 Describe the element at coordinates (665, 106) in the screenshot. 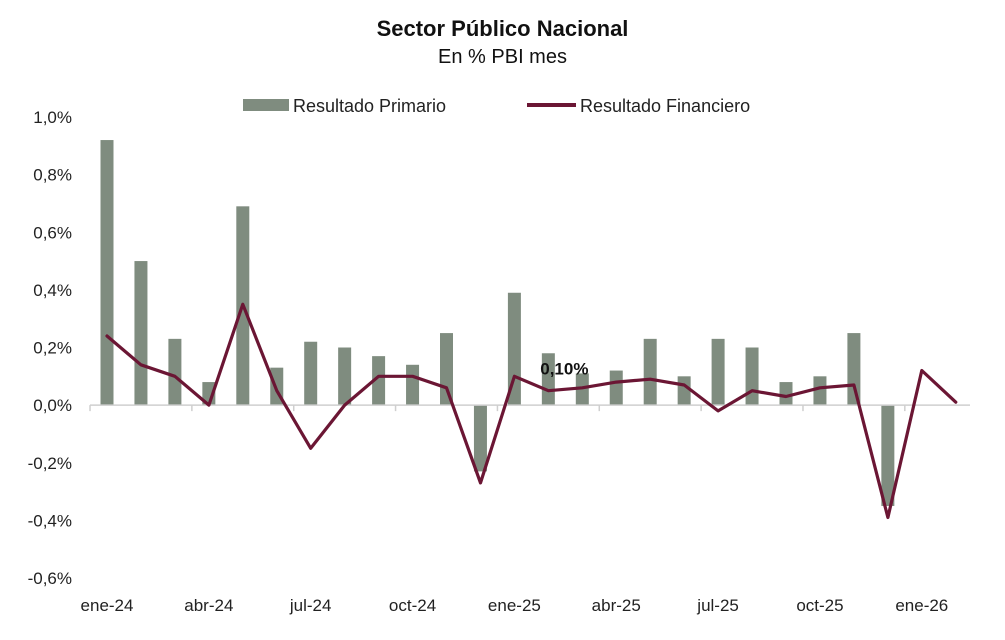

I see `legend-label-resultado-financiero: Resultado Financiero` at that location.